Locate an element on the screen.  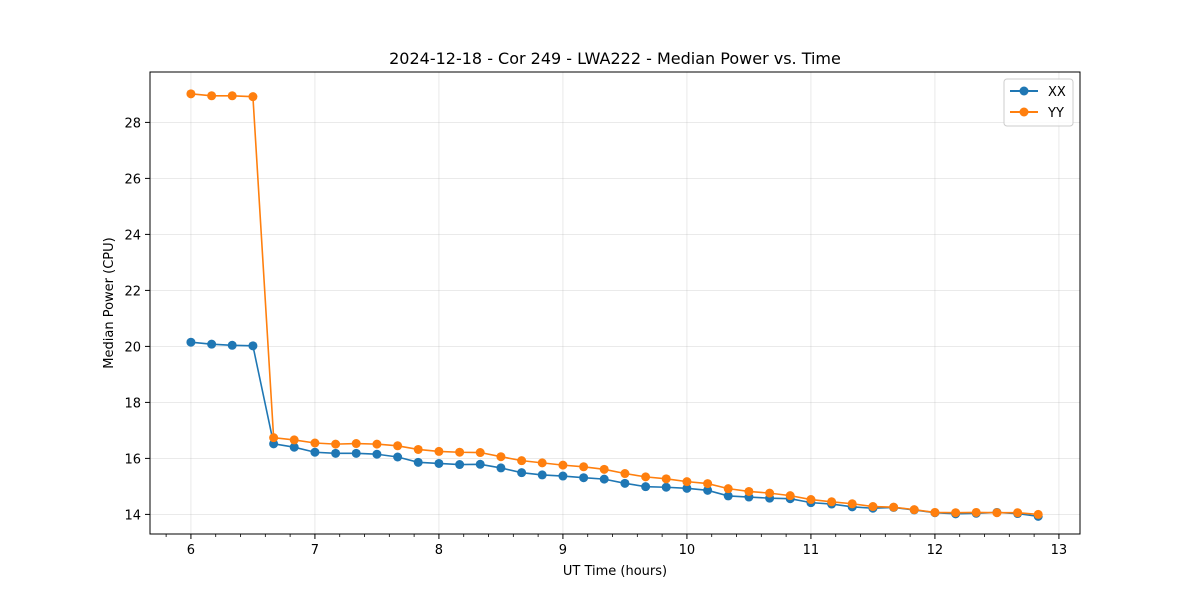
y-tick-label: 16 is located at coordinates (132, 459).